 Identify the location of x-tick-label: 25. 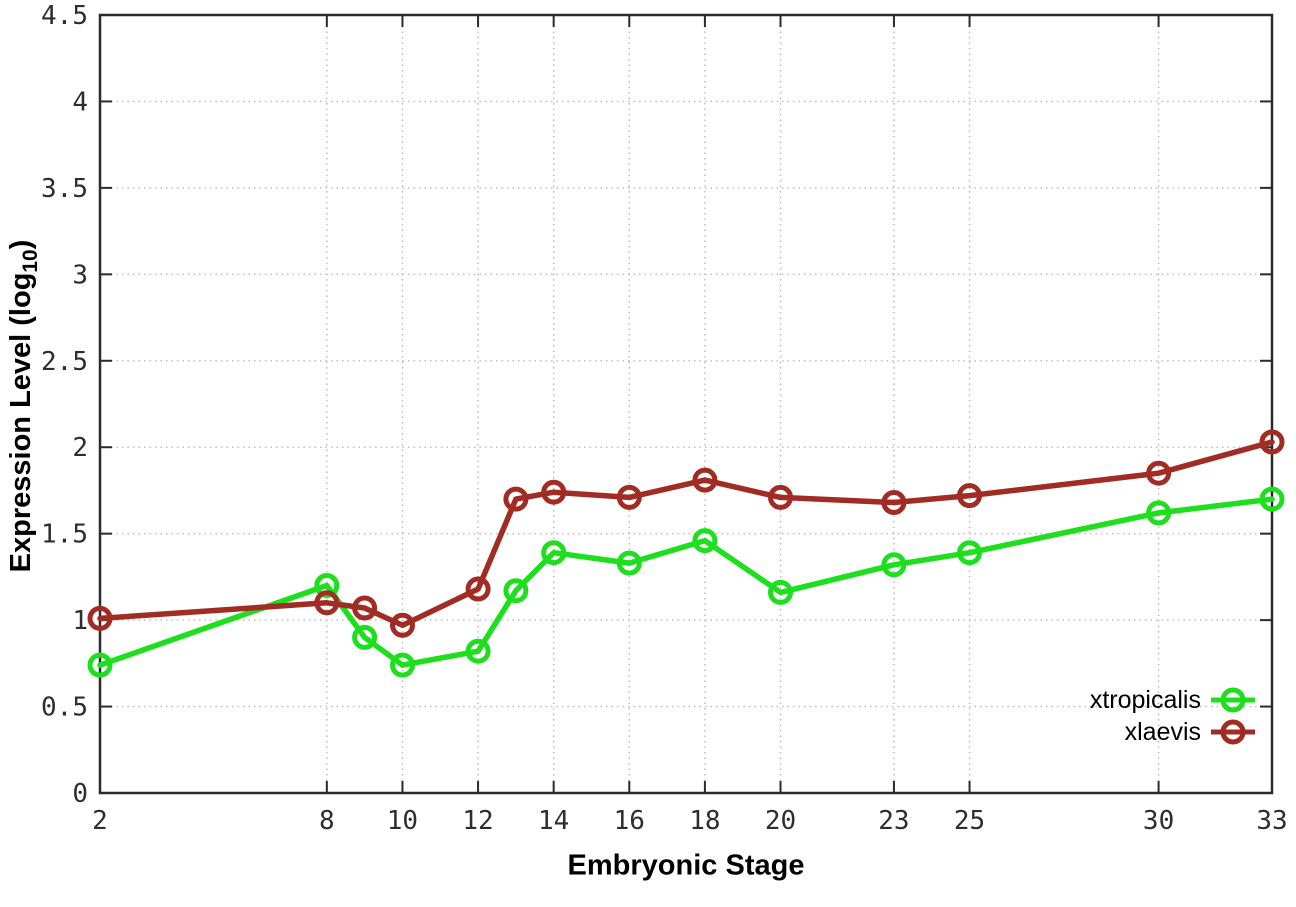
(969, 821).